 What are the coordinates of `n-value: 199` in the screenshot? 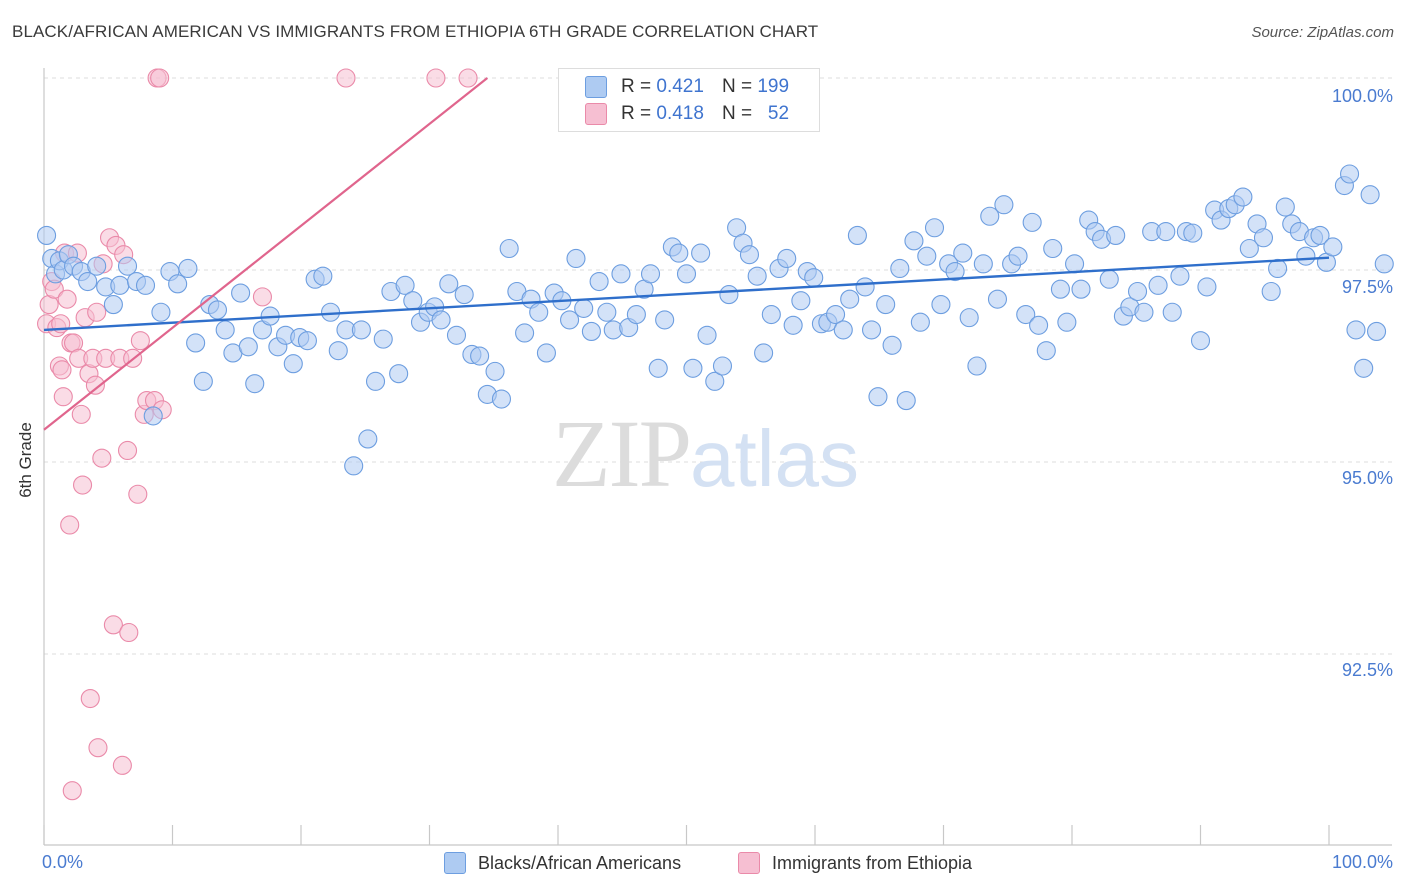 It's located at (773, 86).